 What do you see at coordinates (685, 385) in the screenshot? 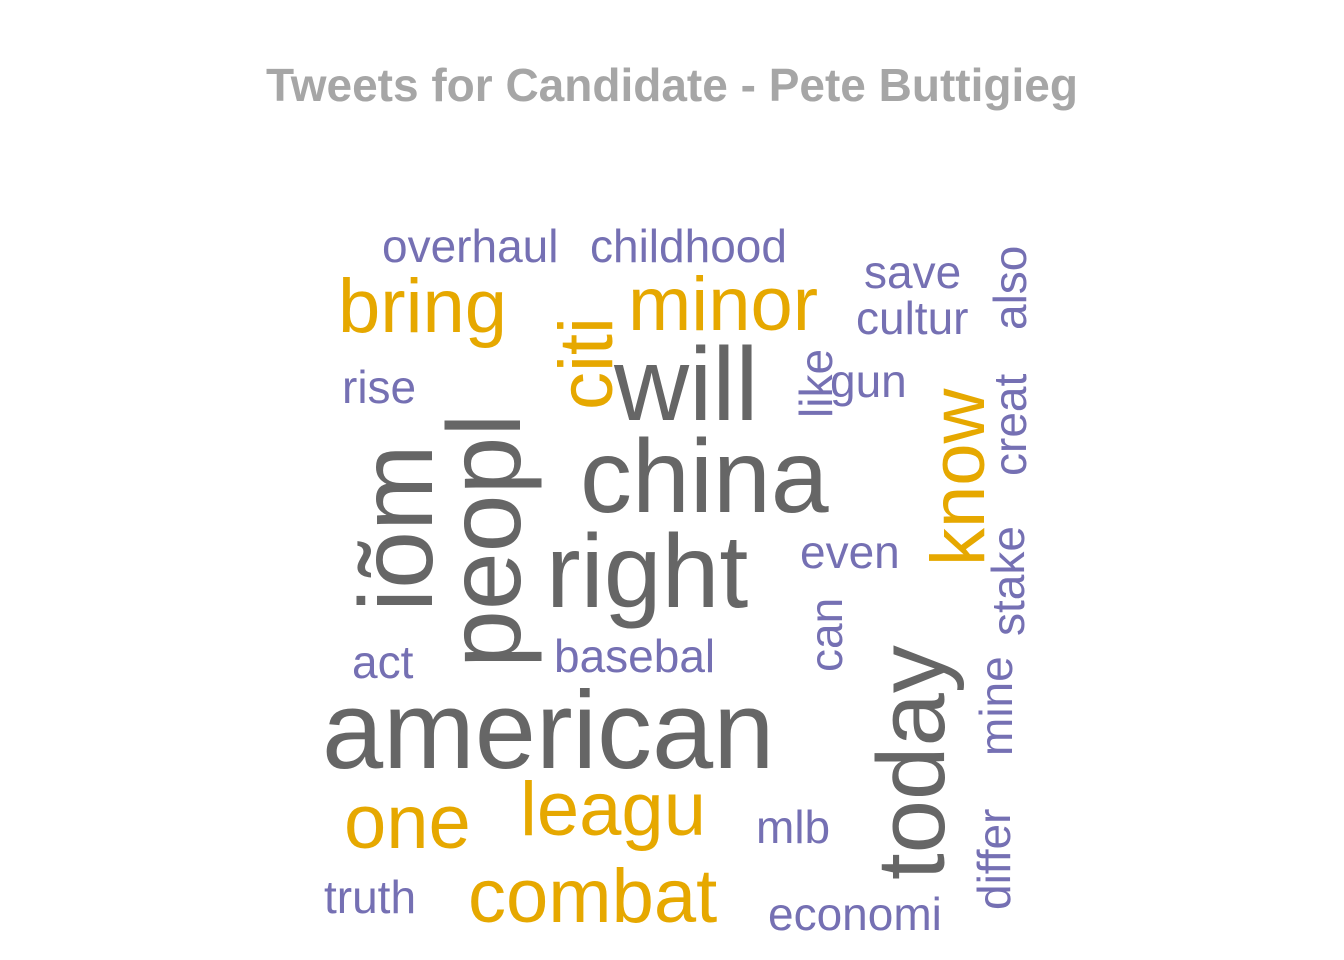
I see `word-will-3: will` at bounding box center [685, 385].